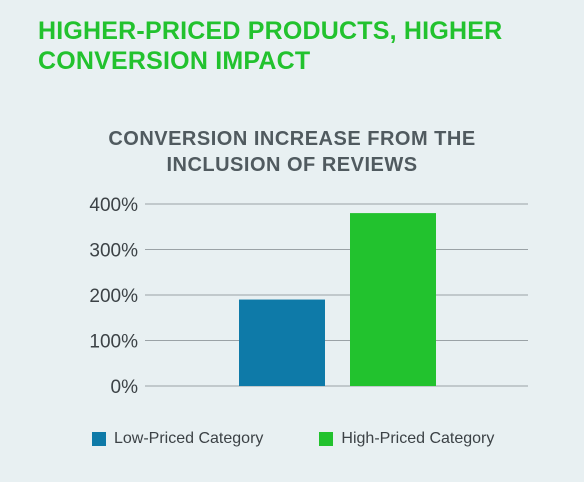 This screenshot has width=584, height=482. Describe the element at coordinates (292, 165) in the screenshot. I see `chart-title-line-2: INCLUSION OF REVIEWS` at that location.